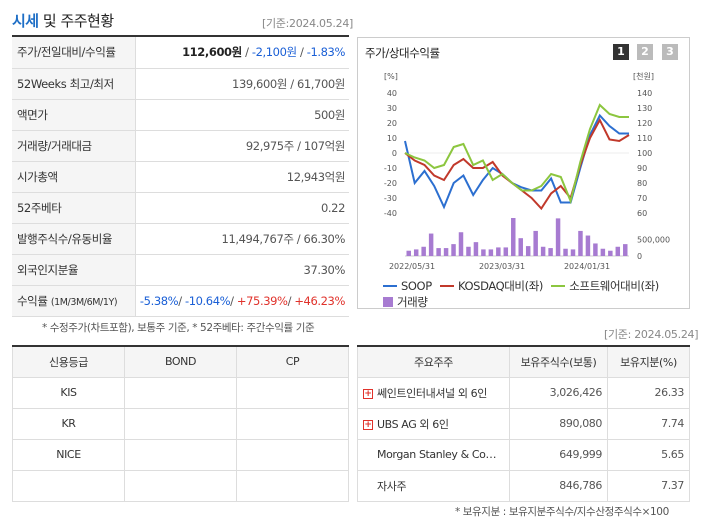 The height and width of the screenshot is (525, 702). Describe the element at coordinates (502, 266) in the screenshot. I see `x-axis-tick-label: 2023/03/31` at that location.